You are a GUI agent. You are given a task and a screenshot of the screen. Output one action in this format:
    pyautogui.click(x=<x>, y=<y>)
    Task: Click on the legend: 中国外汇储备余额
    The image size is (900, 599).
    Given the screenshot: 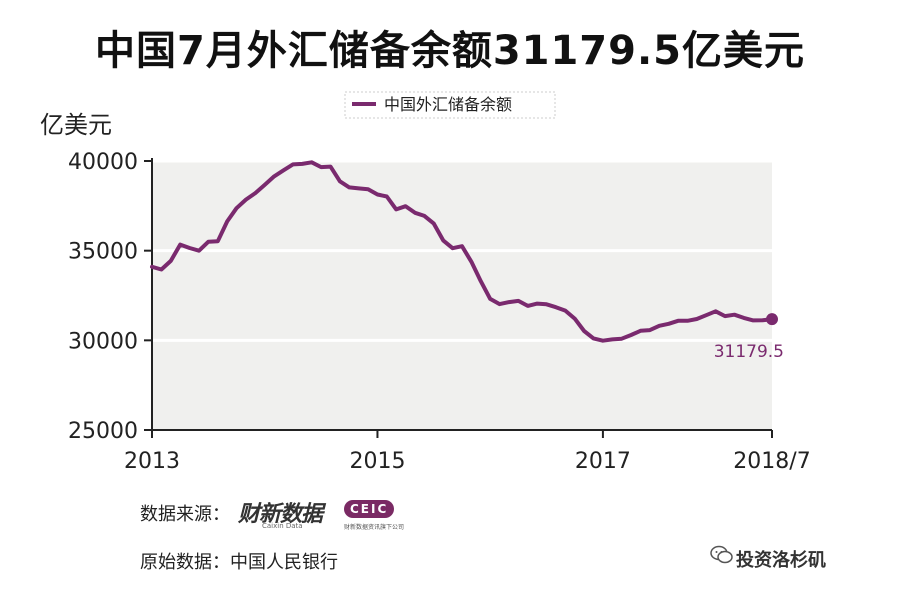 What is the action you would take?
    pyautogui.click(x=450, y=105)
    